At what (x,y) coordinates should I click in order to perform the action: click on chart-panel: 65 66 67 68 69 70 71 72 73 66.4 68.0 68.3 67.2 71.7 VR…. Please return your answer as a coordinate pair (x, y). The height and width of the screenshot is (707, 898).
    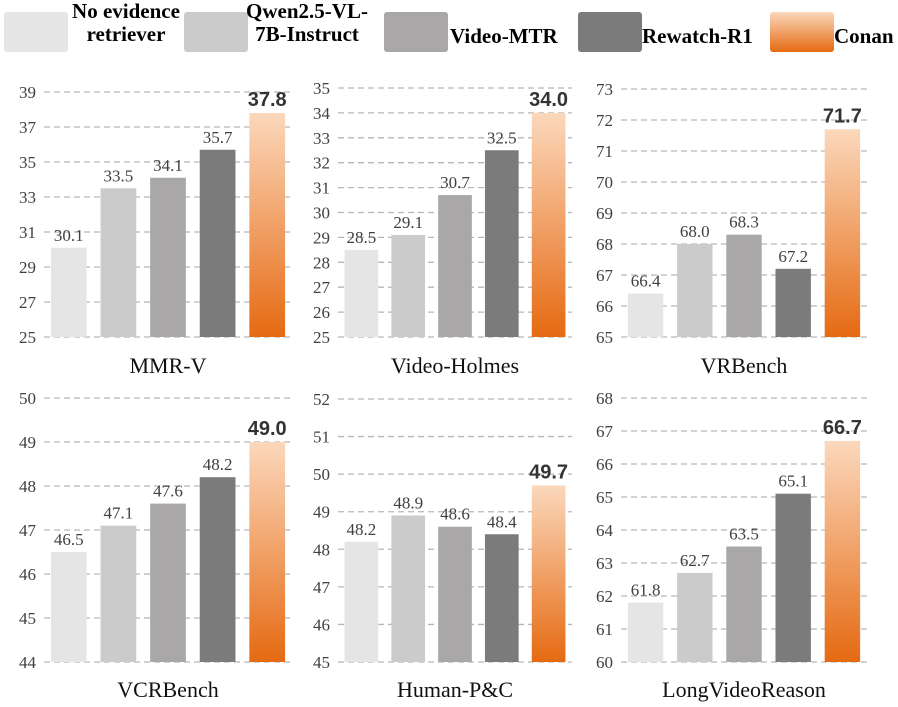
    Looking at the image, I should click on (731, 229).